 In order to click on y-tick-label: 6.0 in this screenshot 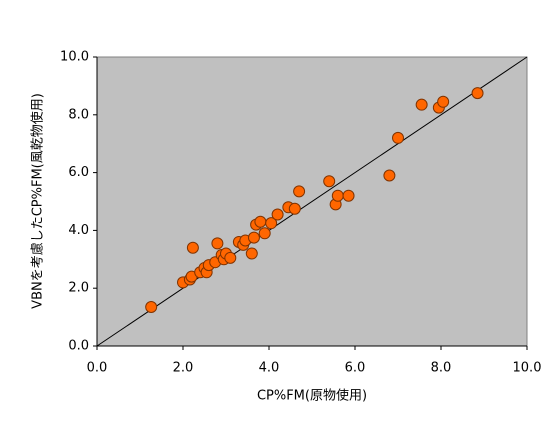, I will do `click(78, 172)`.